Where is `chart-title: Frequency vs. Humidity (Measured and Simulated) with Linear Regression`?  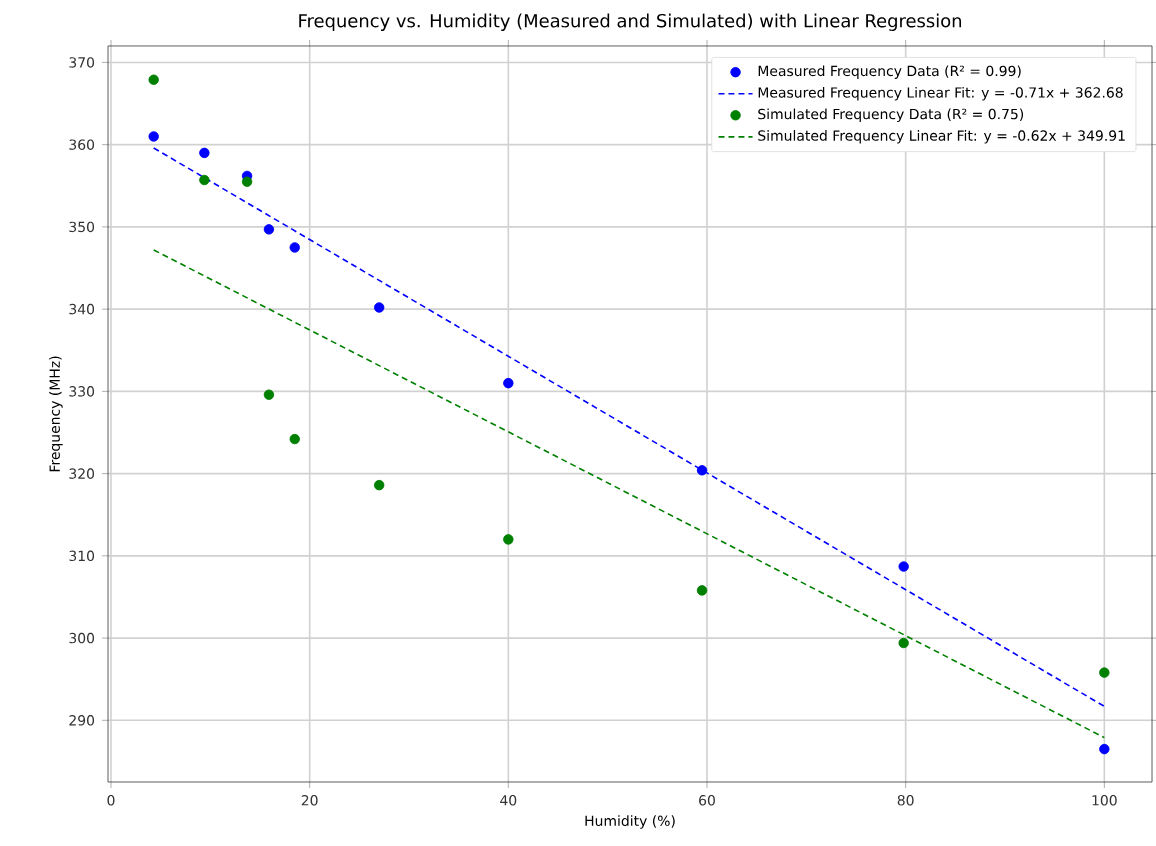 chart-title: Frequency vs. Humidity (Measured and Simulated) with Linear Regression is located at coordinates (630, 22).